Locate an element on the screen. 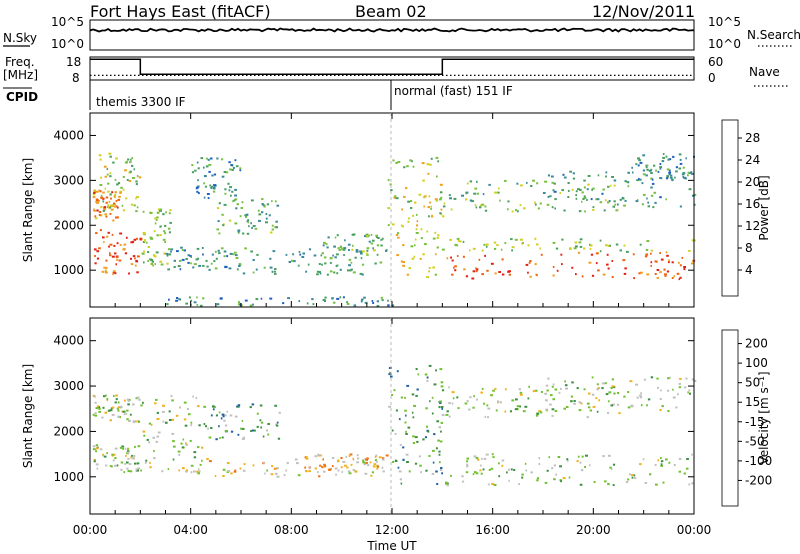 This screenshot has height=554, width=800. colorbar-tick-label: 16 is located at coordinates (752, 204).